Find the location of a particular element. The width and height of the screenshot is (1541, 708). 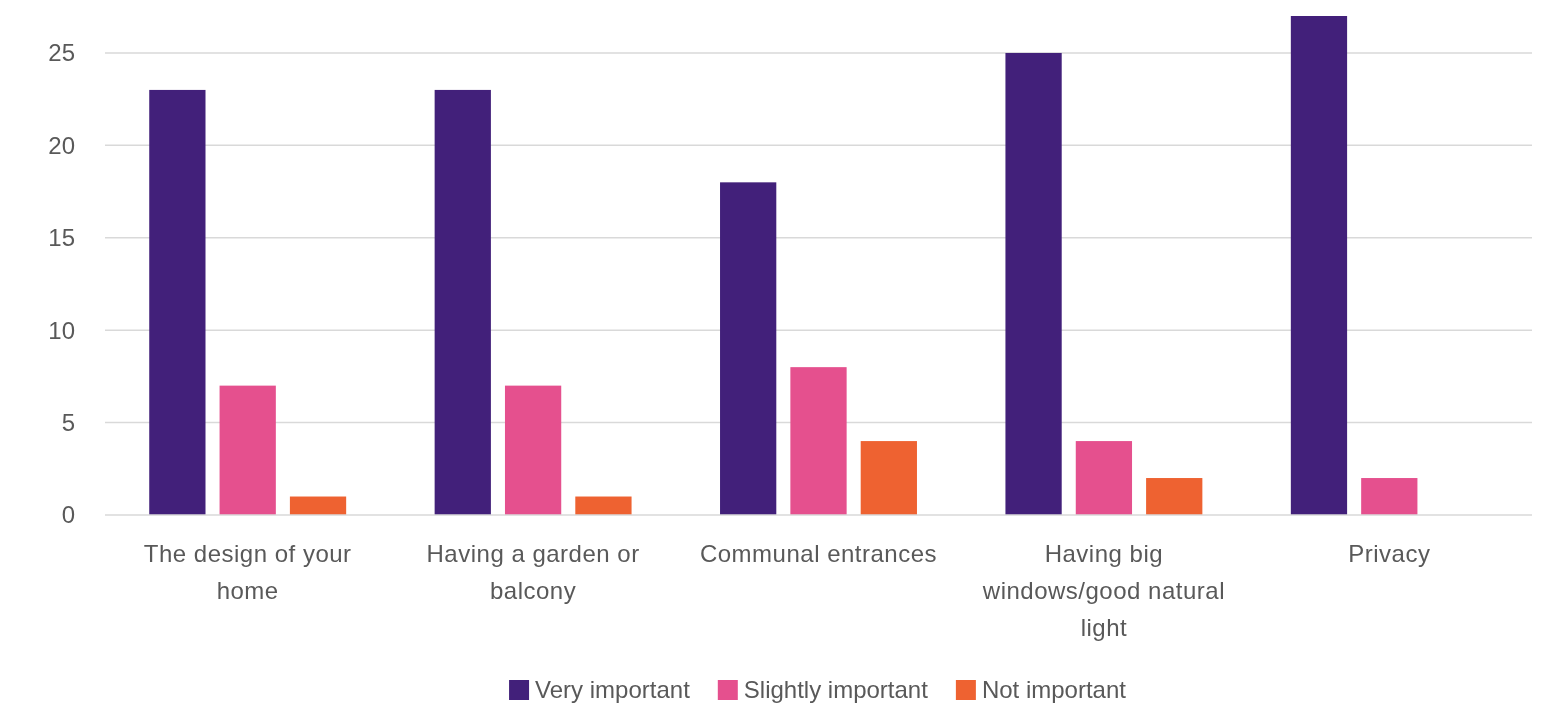

x-tick-label: Having big windows/good natural light is located at coordinates (1103, 590).